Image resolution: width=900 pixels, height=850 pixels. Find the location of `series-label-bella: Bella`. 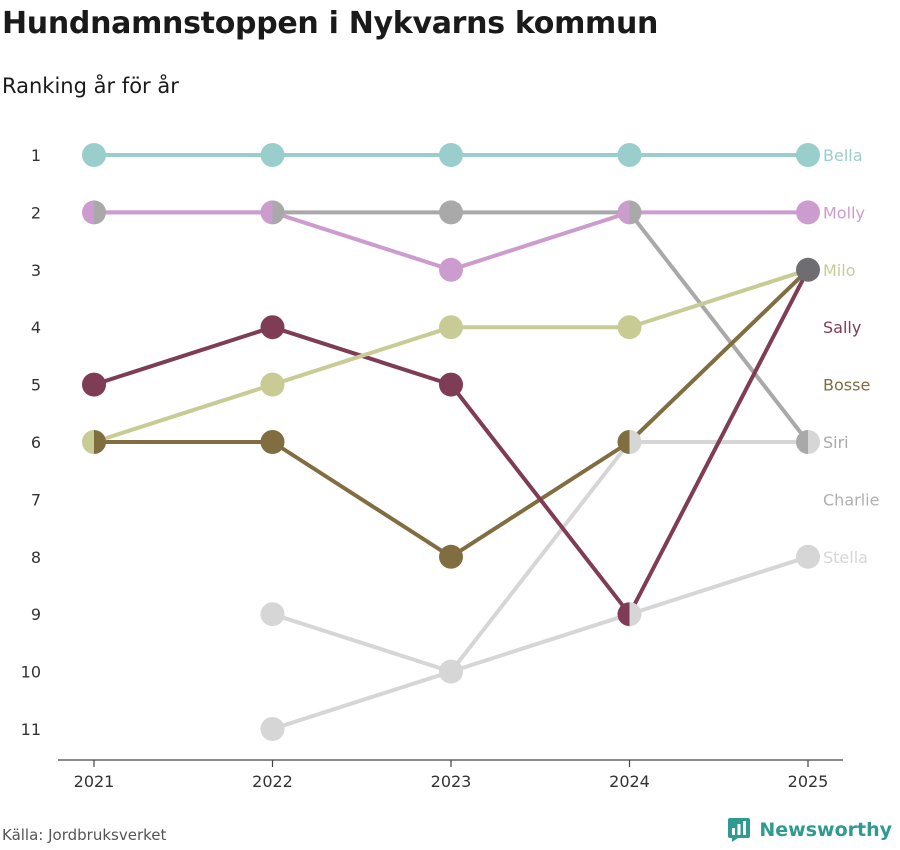

series-label-bella: Bella is located at coordinates (843, 155).